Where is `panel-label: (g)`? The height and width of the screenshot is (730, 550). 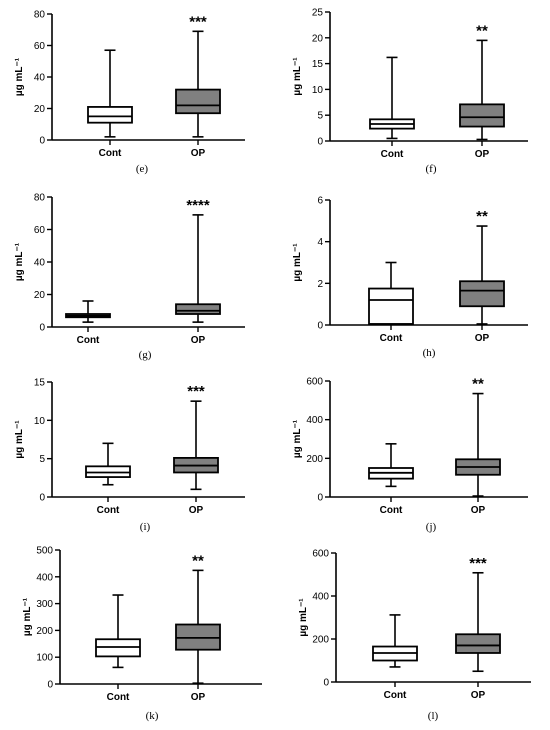
panel-label: (g) is located at coordinates (145, 355).